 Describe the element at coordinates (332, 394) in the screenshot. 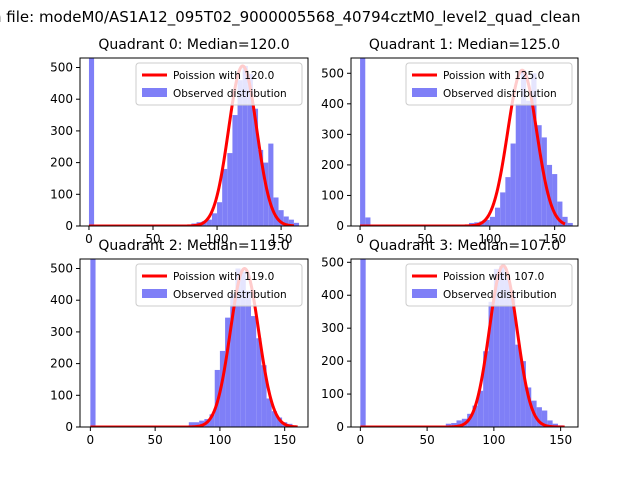

I see `y-tick-label: 100` at that location.